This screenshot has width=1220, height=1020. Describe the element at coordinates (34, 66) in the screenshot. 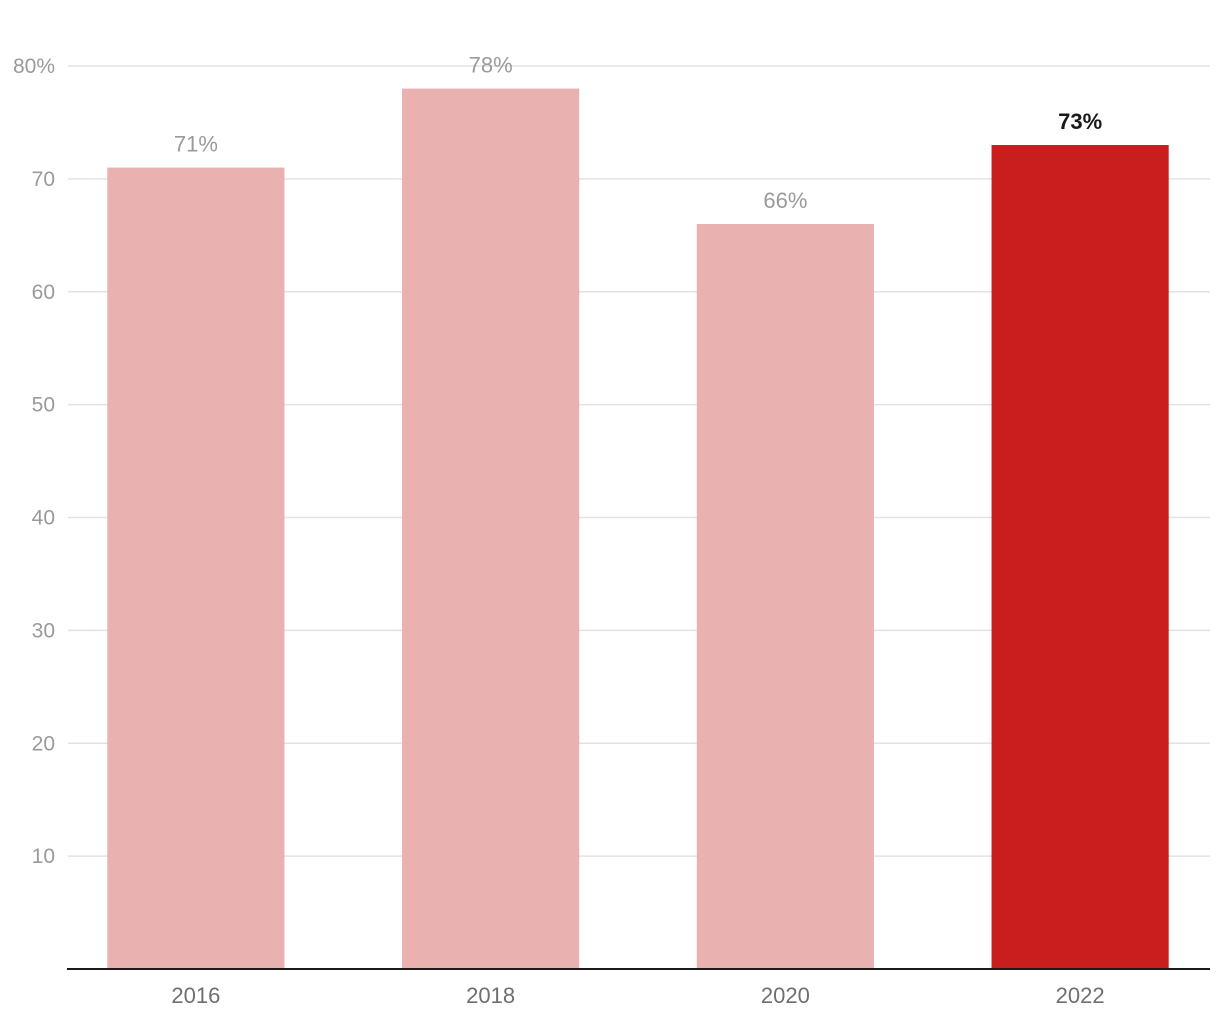

I see `y-tick-label: 80%` at that location.